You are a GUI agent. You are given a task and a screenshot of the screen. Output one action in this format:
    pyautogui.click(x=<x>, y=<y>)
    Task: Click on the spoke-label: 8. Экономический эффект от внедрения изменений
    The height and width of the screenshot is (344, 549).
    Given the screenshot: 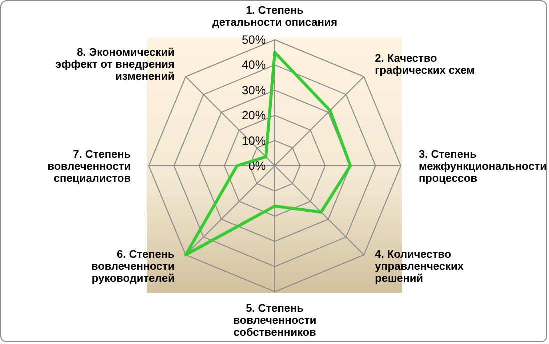 What is the action you would take?
    pyautogui.click(x=115, y=64)
    